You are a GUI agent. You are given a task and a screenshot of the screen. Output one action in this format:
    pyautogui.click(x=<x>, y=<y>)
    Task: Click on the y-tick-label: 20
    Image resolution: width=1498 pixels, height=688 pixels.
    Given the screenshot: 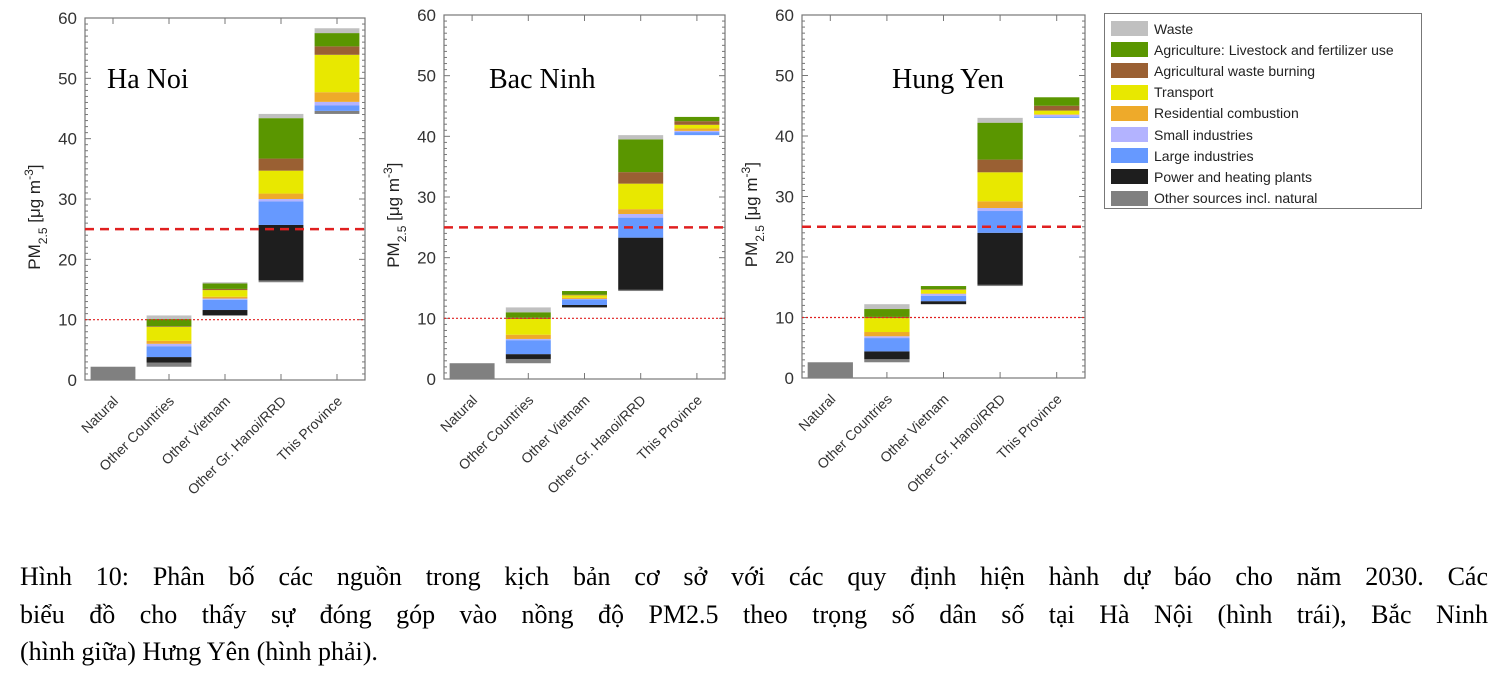 What is the action you would take?
    pyautogui.click(x=67, y=259)
    